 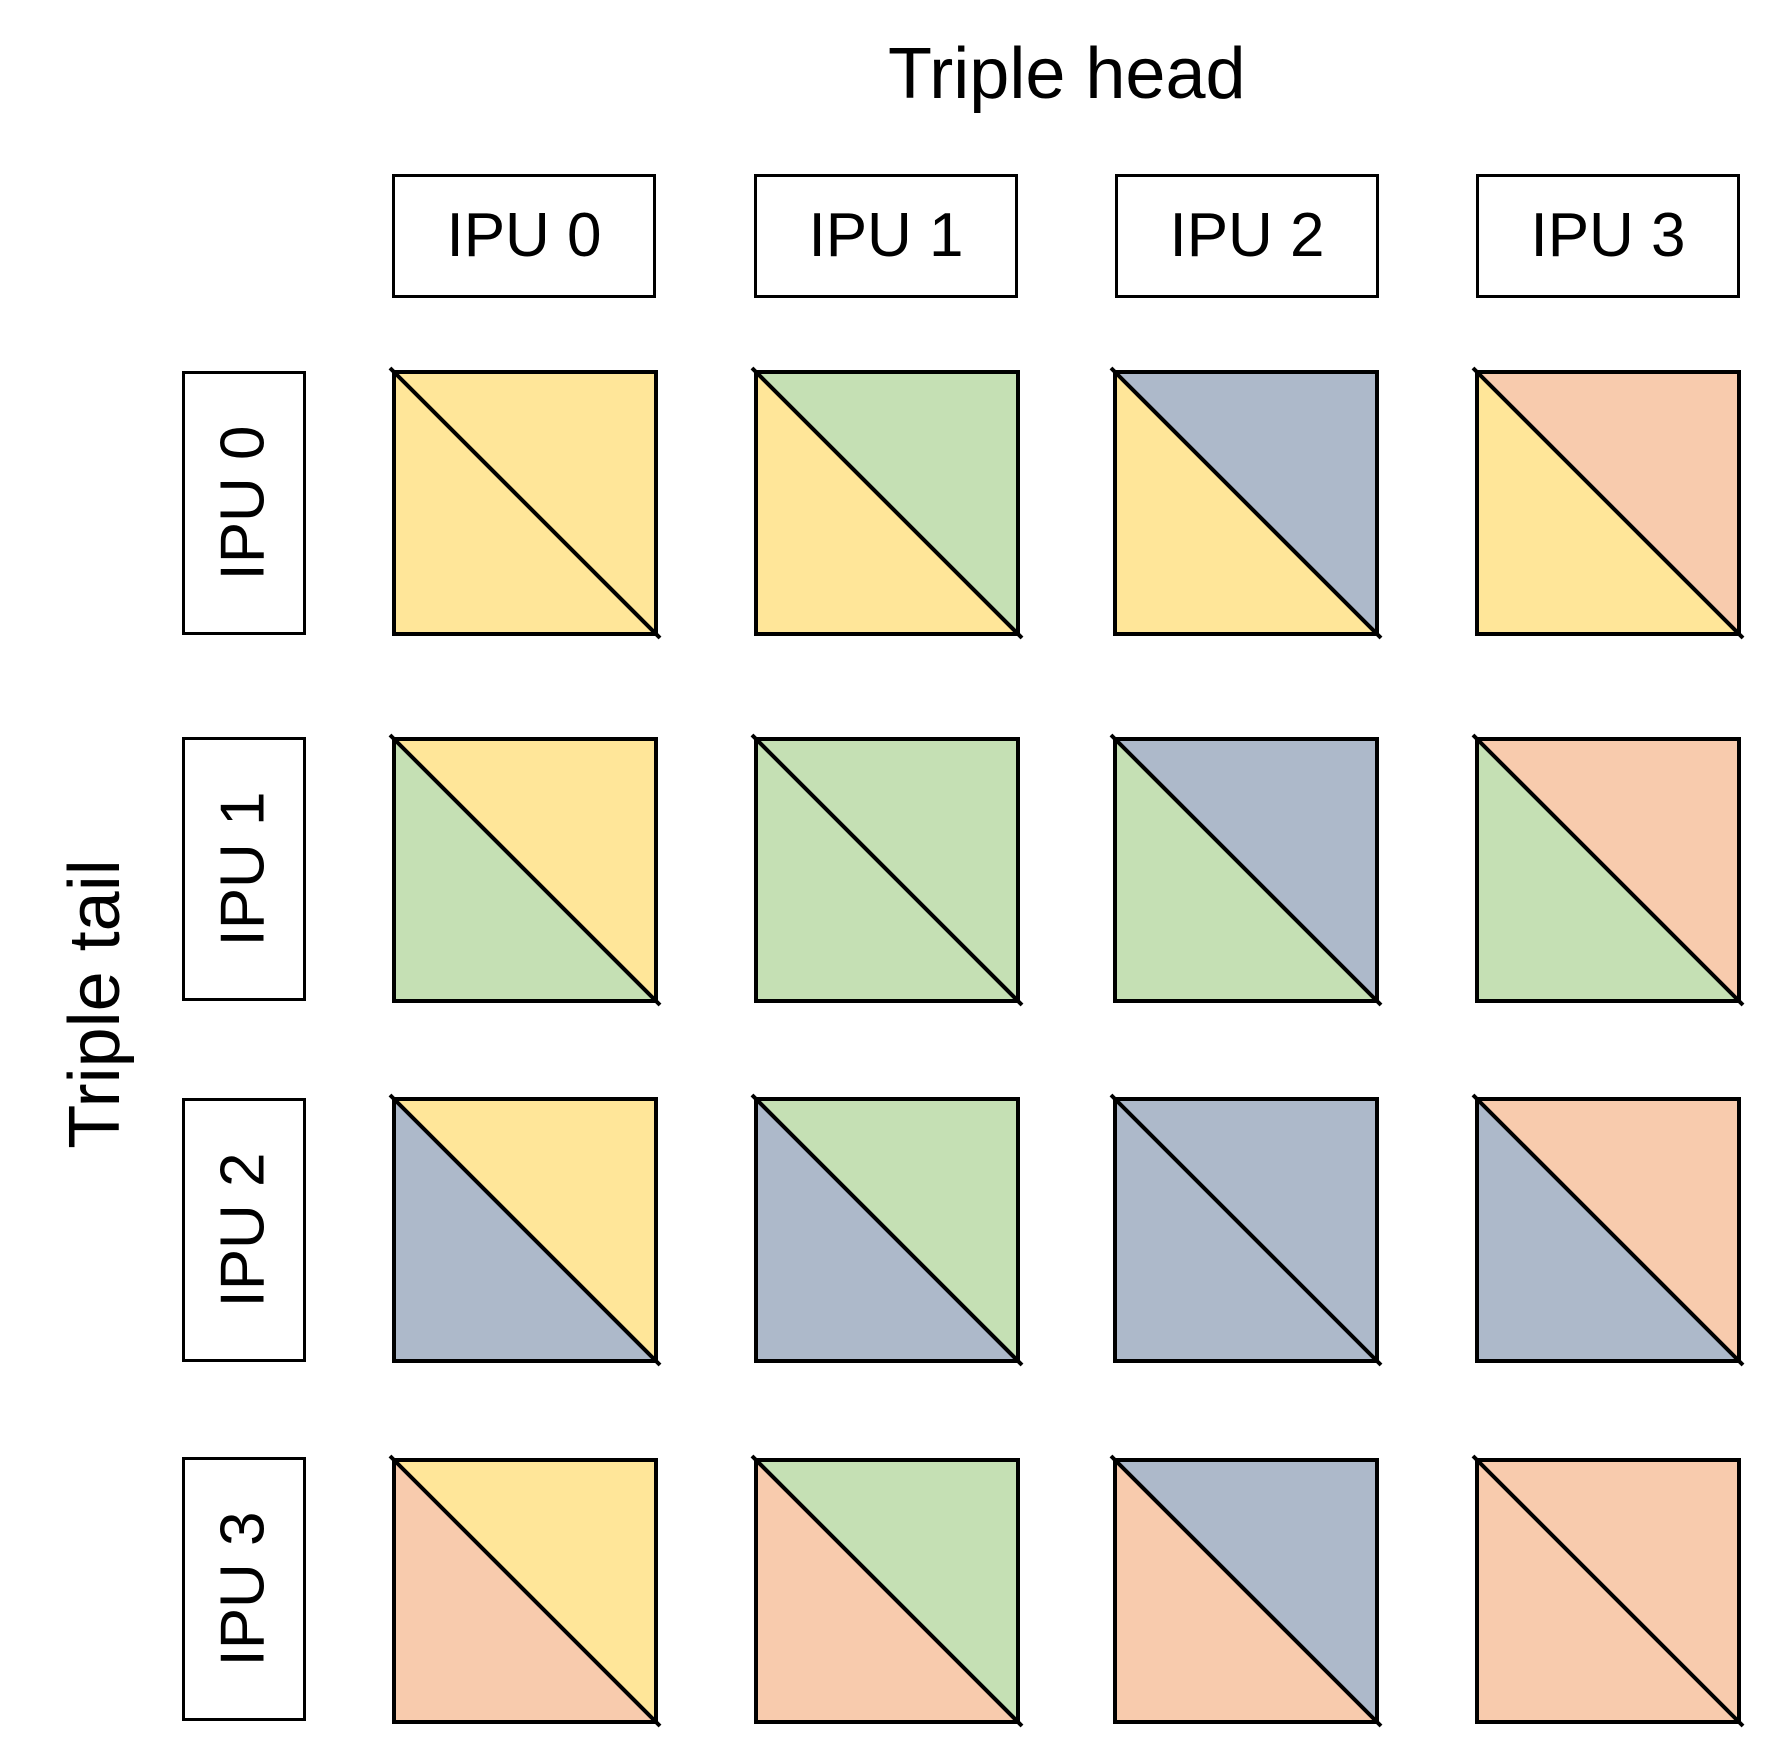 I want to click on column-label-text: IPU 3, so click(x=1608, y=235).